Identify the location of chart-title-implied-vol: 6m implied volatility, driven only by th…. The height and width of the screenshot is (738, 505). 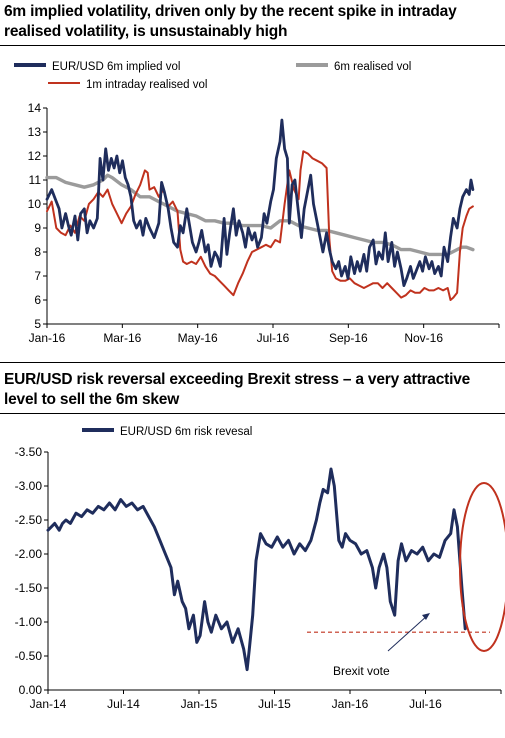
(230, 21).